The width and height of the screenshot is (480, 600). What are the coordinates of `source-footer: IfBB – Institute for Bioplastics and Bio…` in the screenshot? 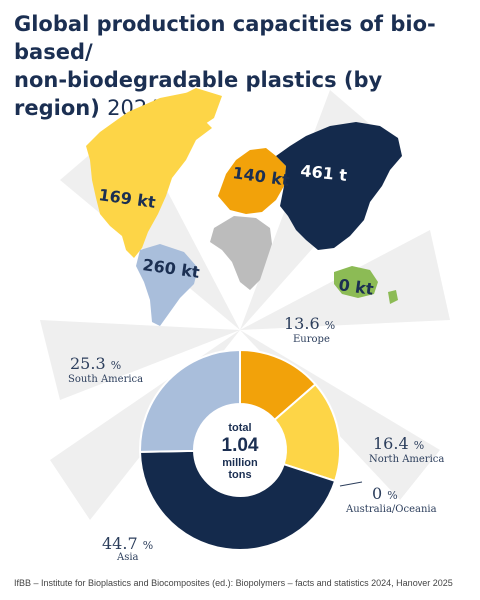 It's located at (233, 583).